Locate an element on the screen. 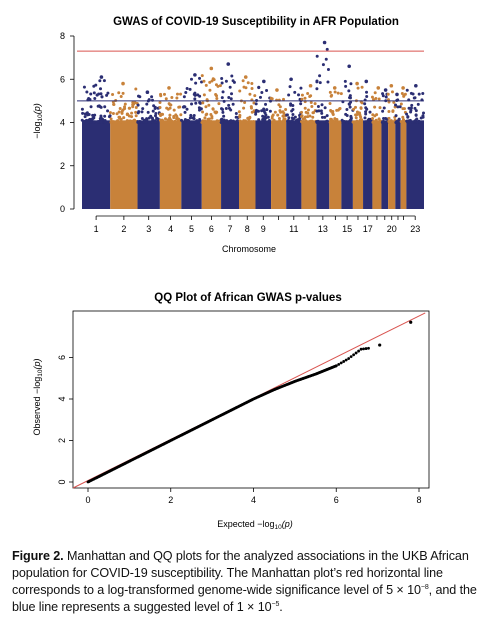 Image resolution: width=490 pixels, height=635 pixels. manhattan-band-chr15 is located at coordinates (347, 164).